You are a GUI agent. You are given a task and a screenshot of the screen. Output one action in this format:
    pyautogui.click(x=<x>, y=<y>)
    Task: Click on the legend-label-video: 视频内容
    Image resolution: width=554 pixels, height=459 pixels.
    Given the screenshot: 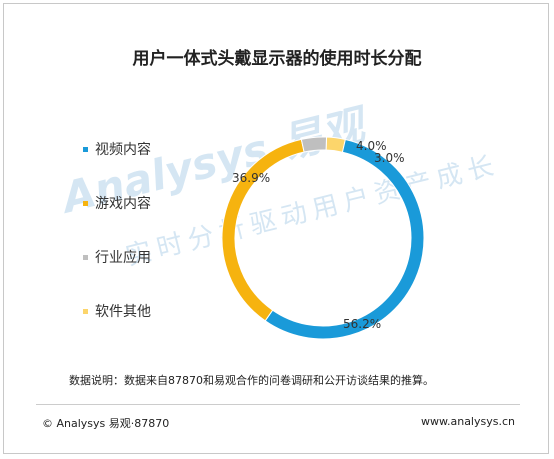 What is the action you would take?
    pyautogui.click(x=123, y=150)
    